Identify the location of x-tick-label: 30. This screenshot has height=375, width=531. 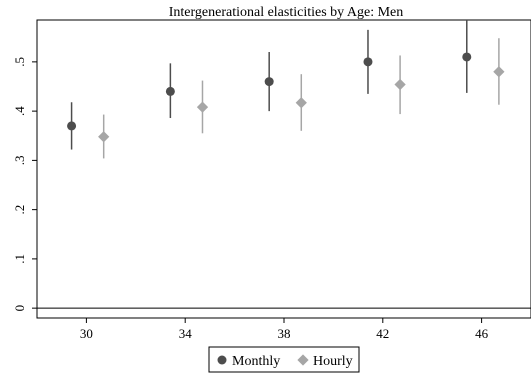
(86, 333).